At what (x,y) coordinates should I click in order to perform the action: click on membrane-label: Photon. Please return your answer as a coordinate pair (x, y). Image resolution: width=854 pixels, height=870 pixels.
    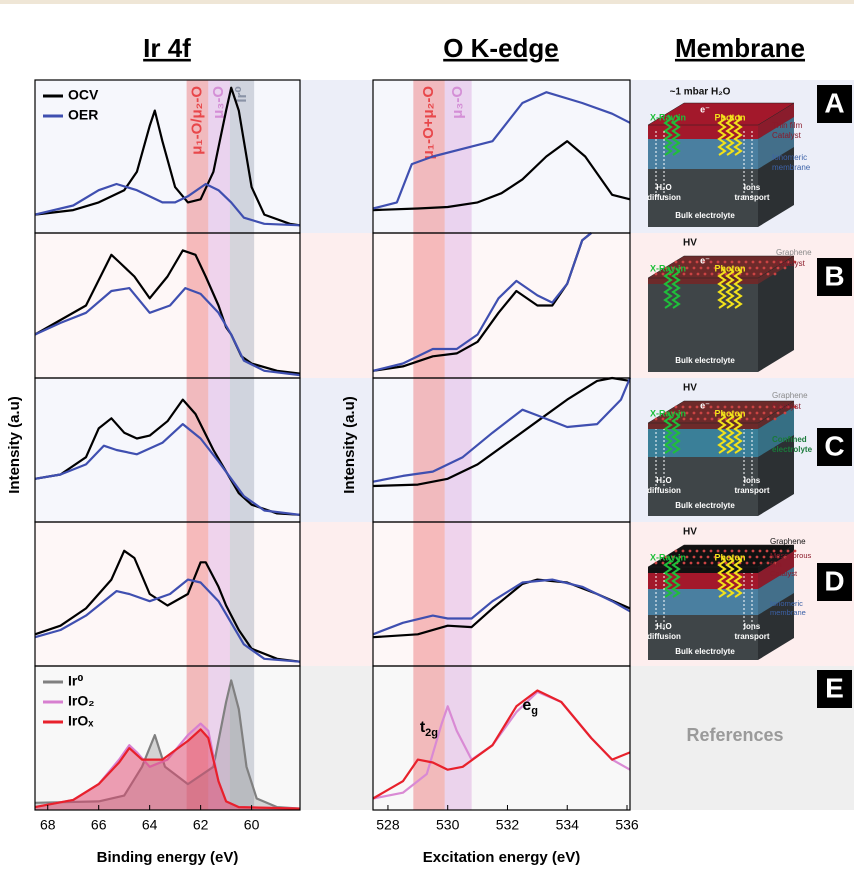
    Looking at the image, I should click on (730, 117).